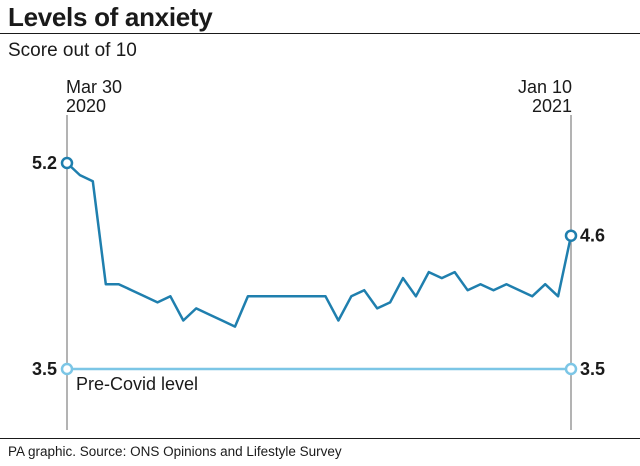 This screenshot has height=466, width=640. What do you see at coordinates (94, 87) in the screenshot?
I see `start-date-month: Mar 30` at bounding box center [94, 87].